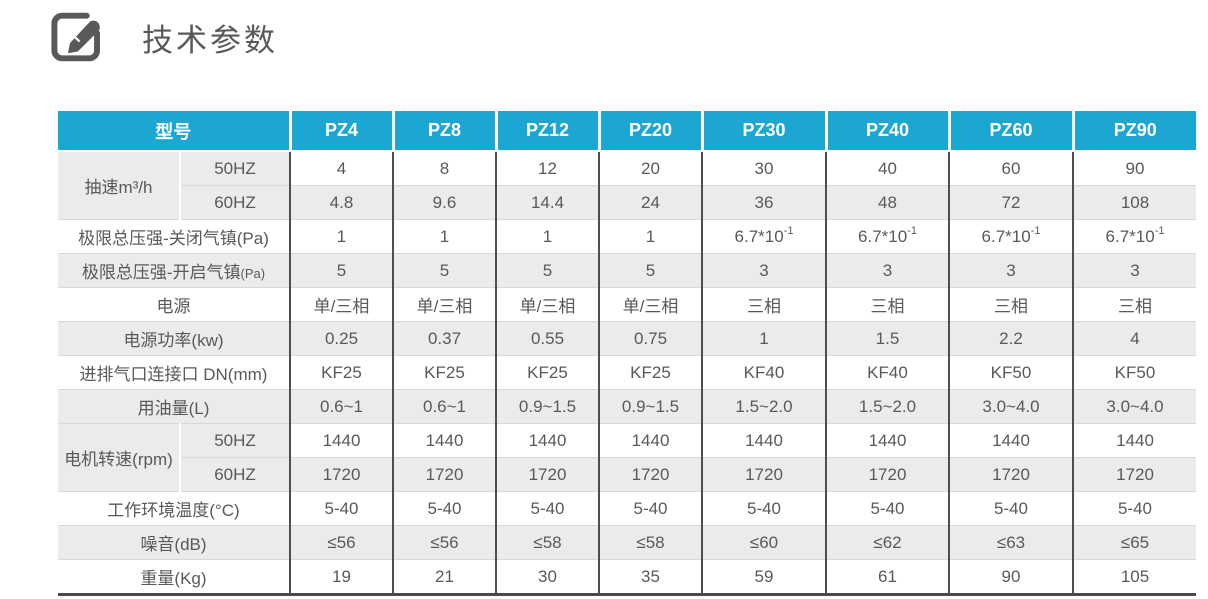  Describe the element at coordinates (444, 406) in the screenshot. I see `cell-pz8-r8: 0.6~1` at that location.